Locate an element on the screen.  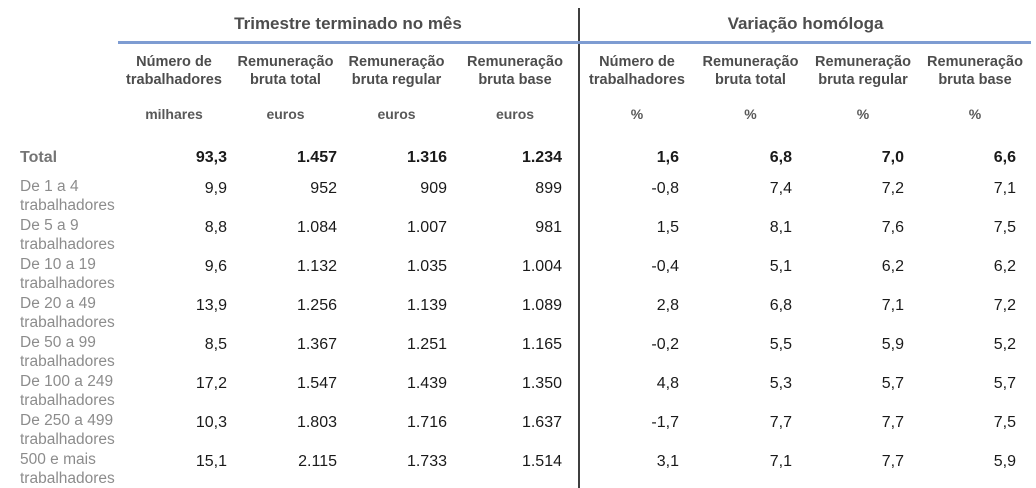
corner-cell is located at coordinates (69, 25).